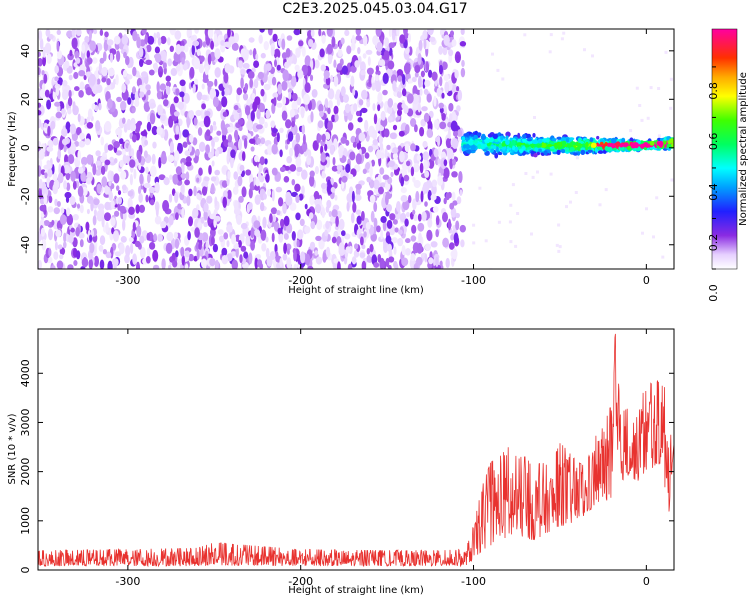 The width and height of the screenshot is (750, 600). I want to click on snr-y-axis-title: SNR (10 * v/v), so click(12, 448).